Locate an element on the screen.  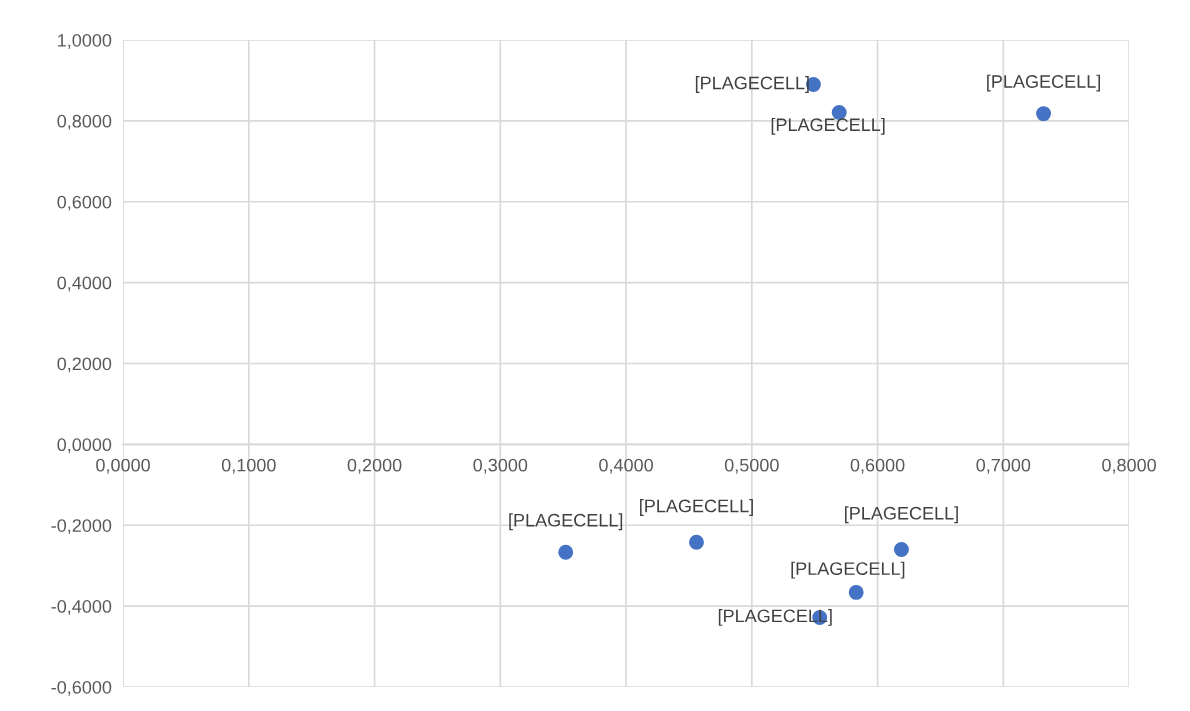
x-tick-label: 0,8000 is located at coordinates (1129, 466).